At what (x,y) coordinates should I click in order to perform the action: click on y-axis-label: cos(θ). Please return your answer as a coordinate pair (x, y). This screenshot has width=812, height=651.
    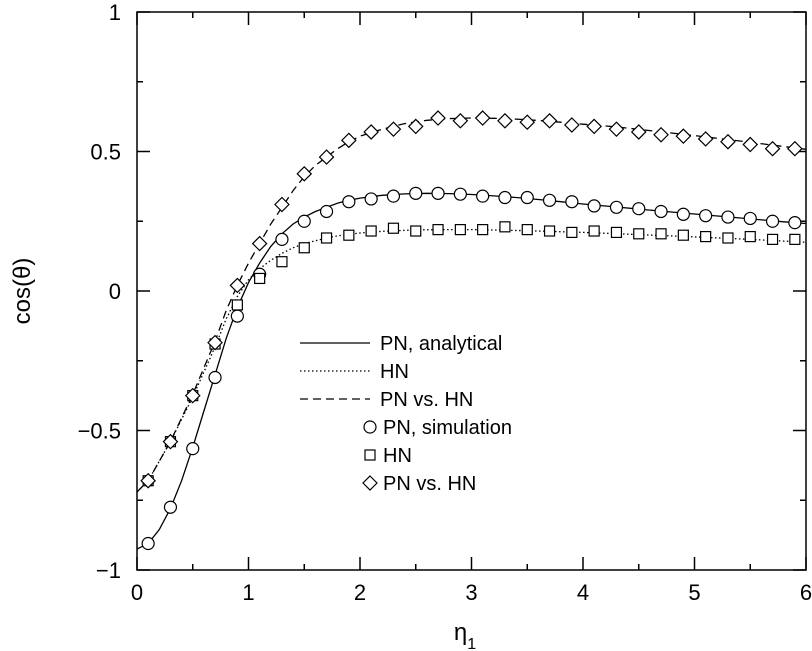
    Looking at the image, I should click on (22, 291).